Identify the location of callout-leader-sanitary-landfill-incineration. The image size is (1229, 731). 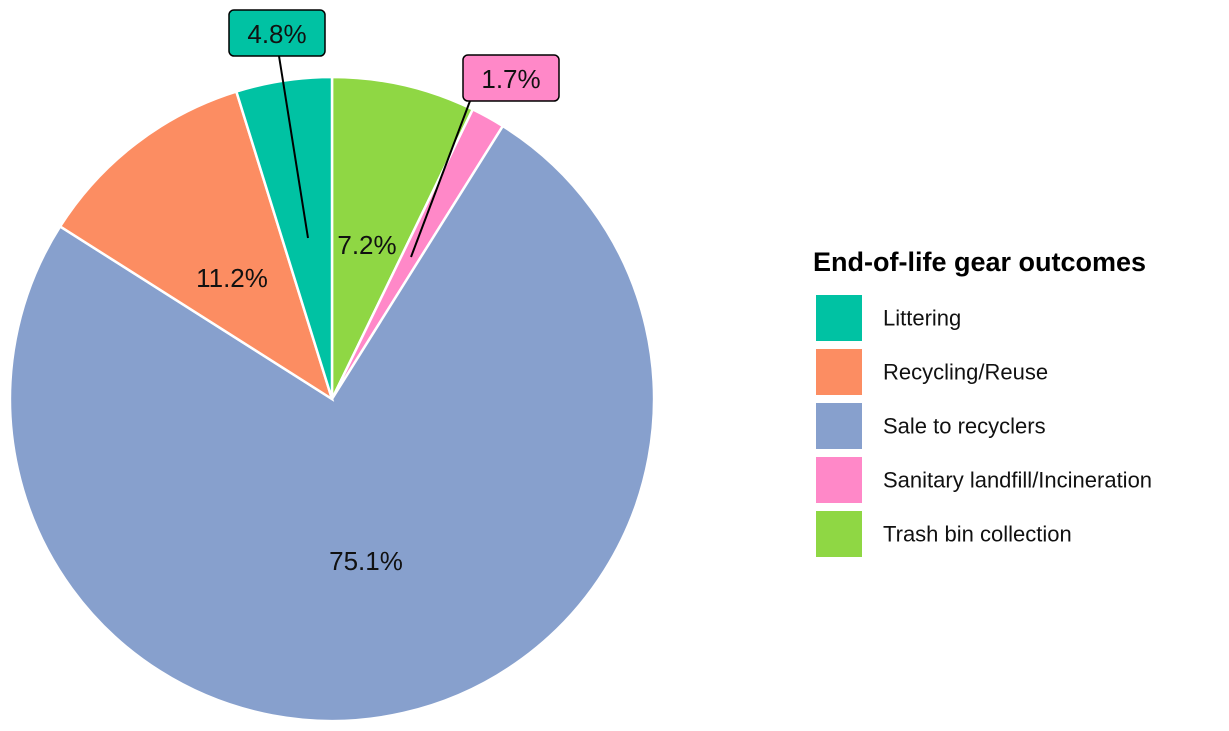
(440, 179).